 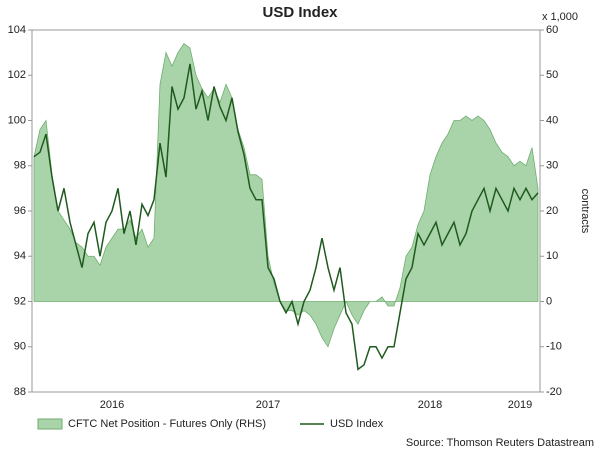 What do you see at coordinates (357, 424) in the screenshot?
I see `legend-label: USD Index` at bounding box center [357, 424].